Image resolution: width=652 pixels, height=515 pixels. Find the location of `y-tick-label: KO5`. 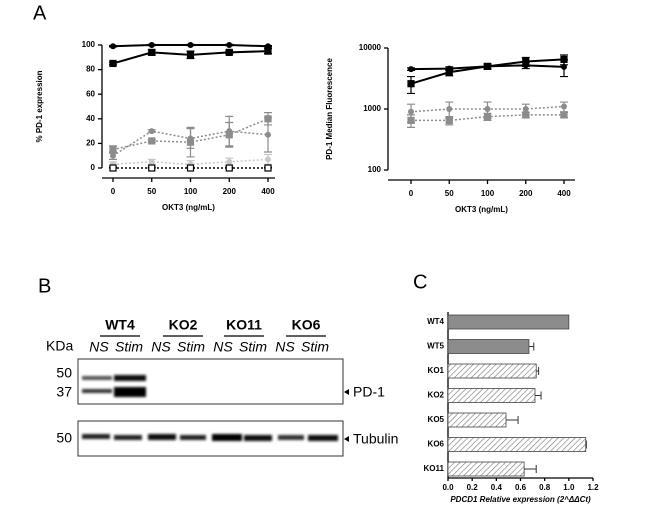

y-tick-label: KO5 is located at coordinates (436, 419).